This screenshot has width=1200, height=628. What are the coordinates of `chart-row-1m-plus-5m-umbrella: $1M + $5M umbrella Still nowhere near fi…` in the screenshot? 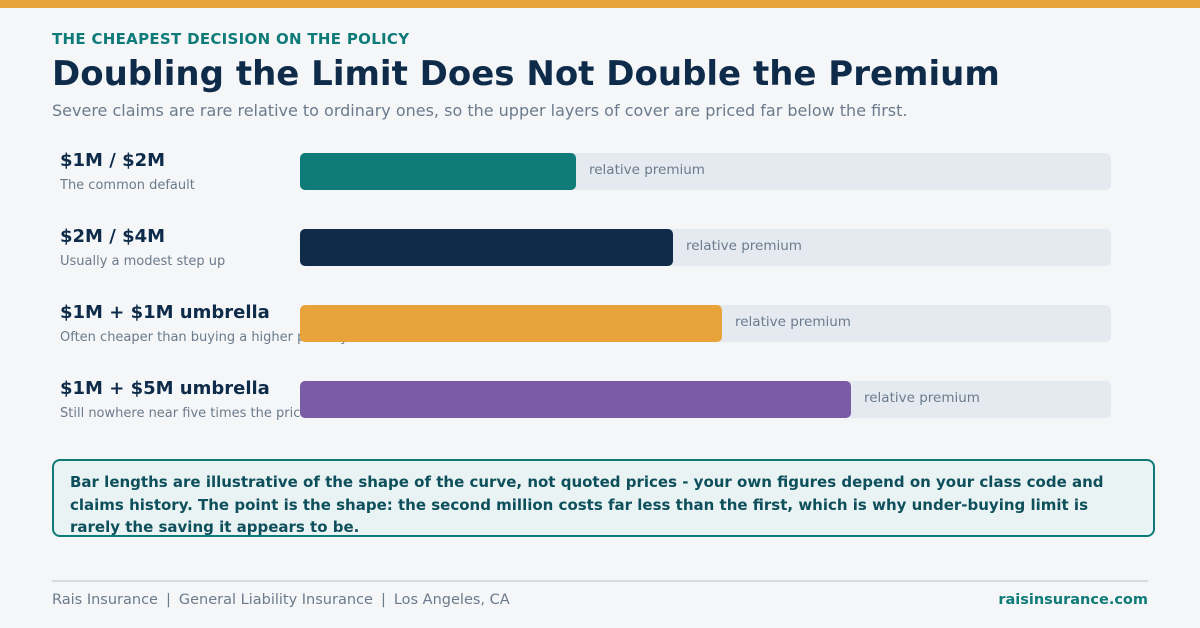 It's located at (600, 409).